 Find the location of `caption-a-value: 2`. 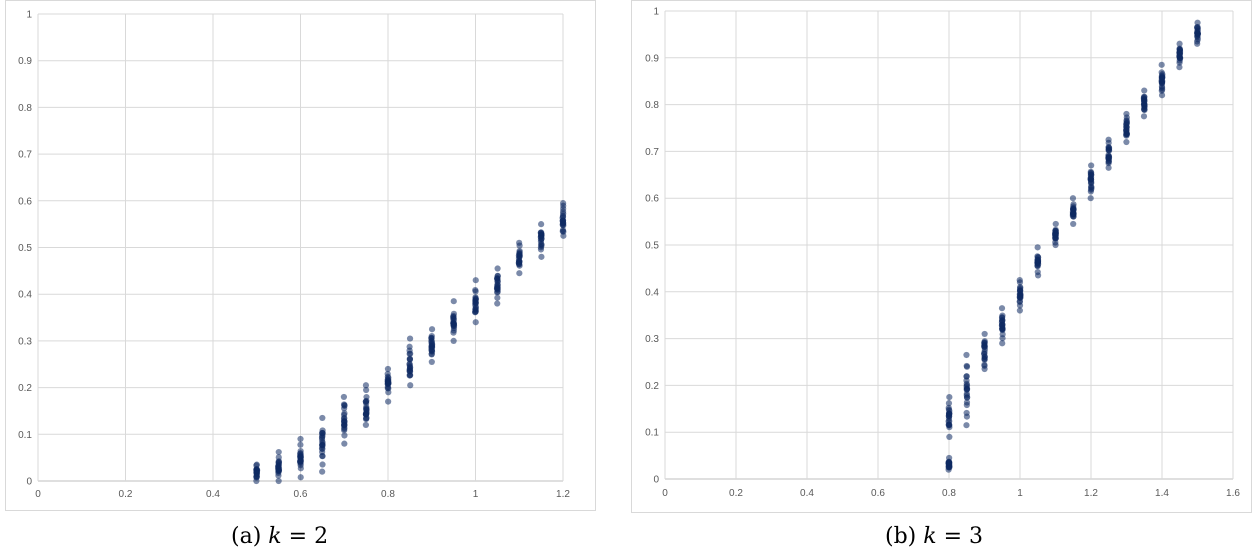

caption-a-value: 2 is located at coordinates (321, 536).